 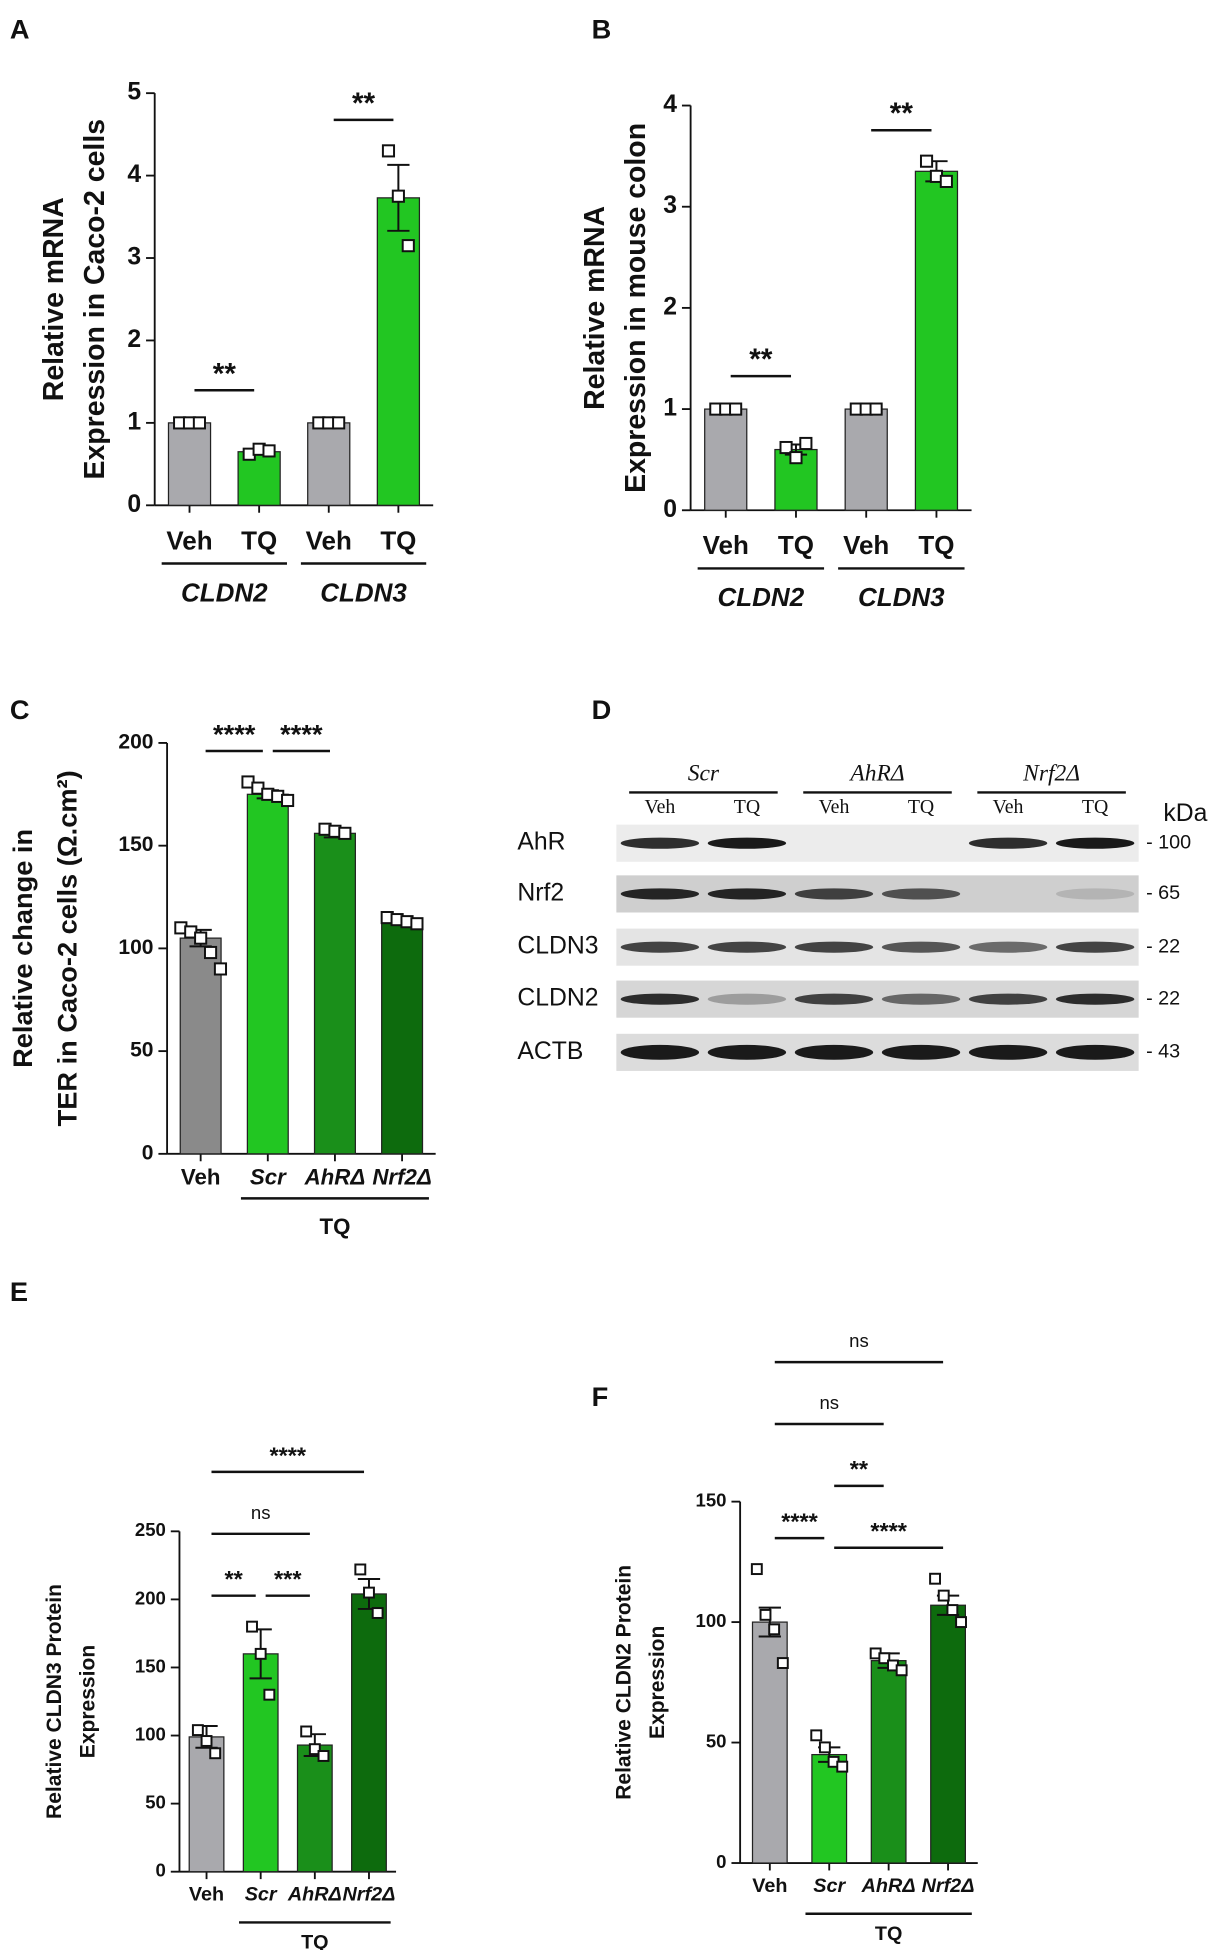 I want to click on y-tick-label: 250, so click(x=150, y=1529).